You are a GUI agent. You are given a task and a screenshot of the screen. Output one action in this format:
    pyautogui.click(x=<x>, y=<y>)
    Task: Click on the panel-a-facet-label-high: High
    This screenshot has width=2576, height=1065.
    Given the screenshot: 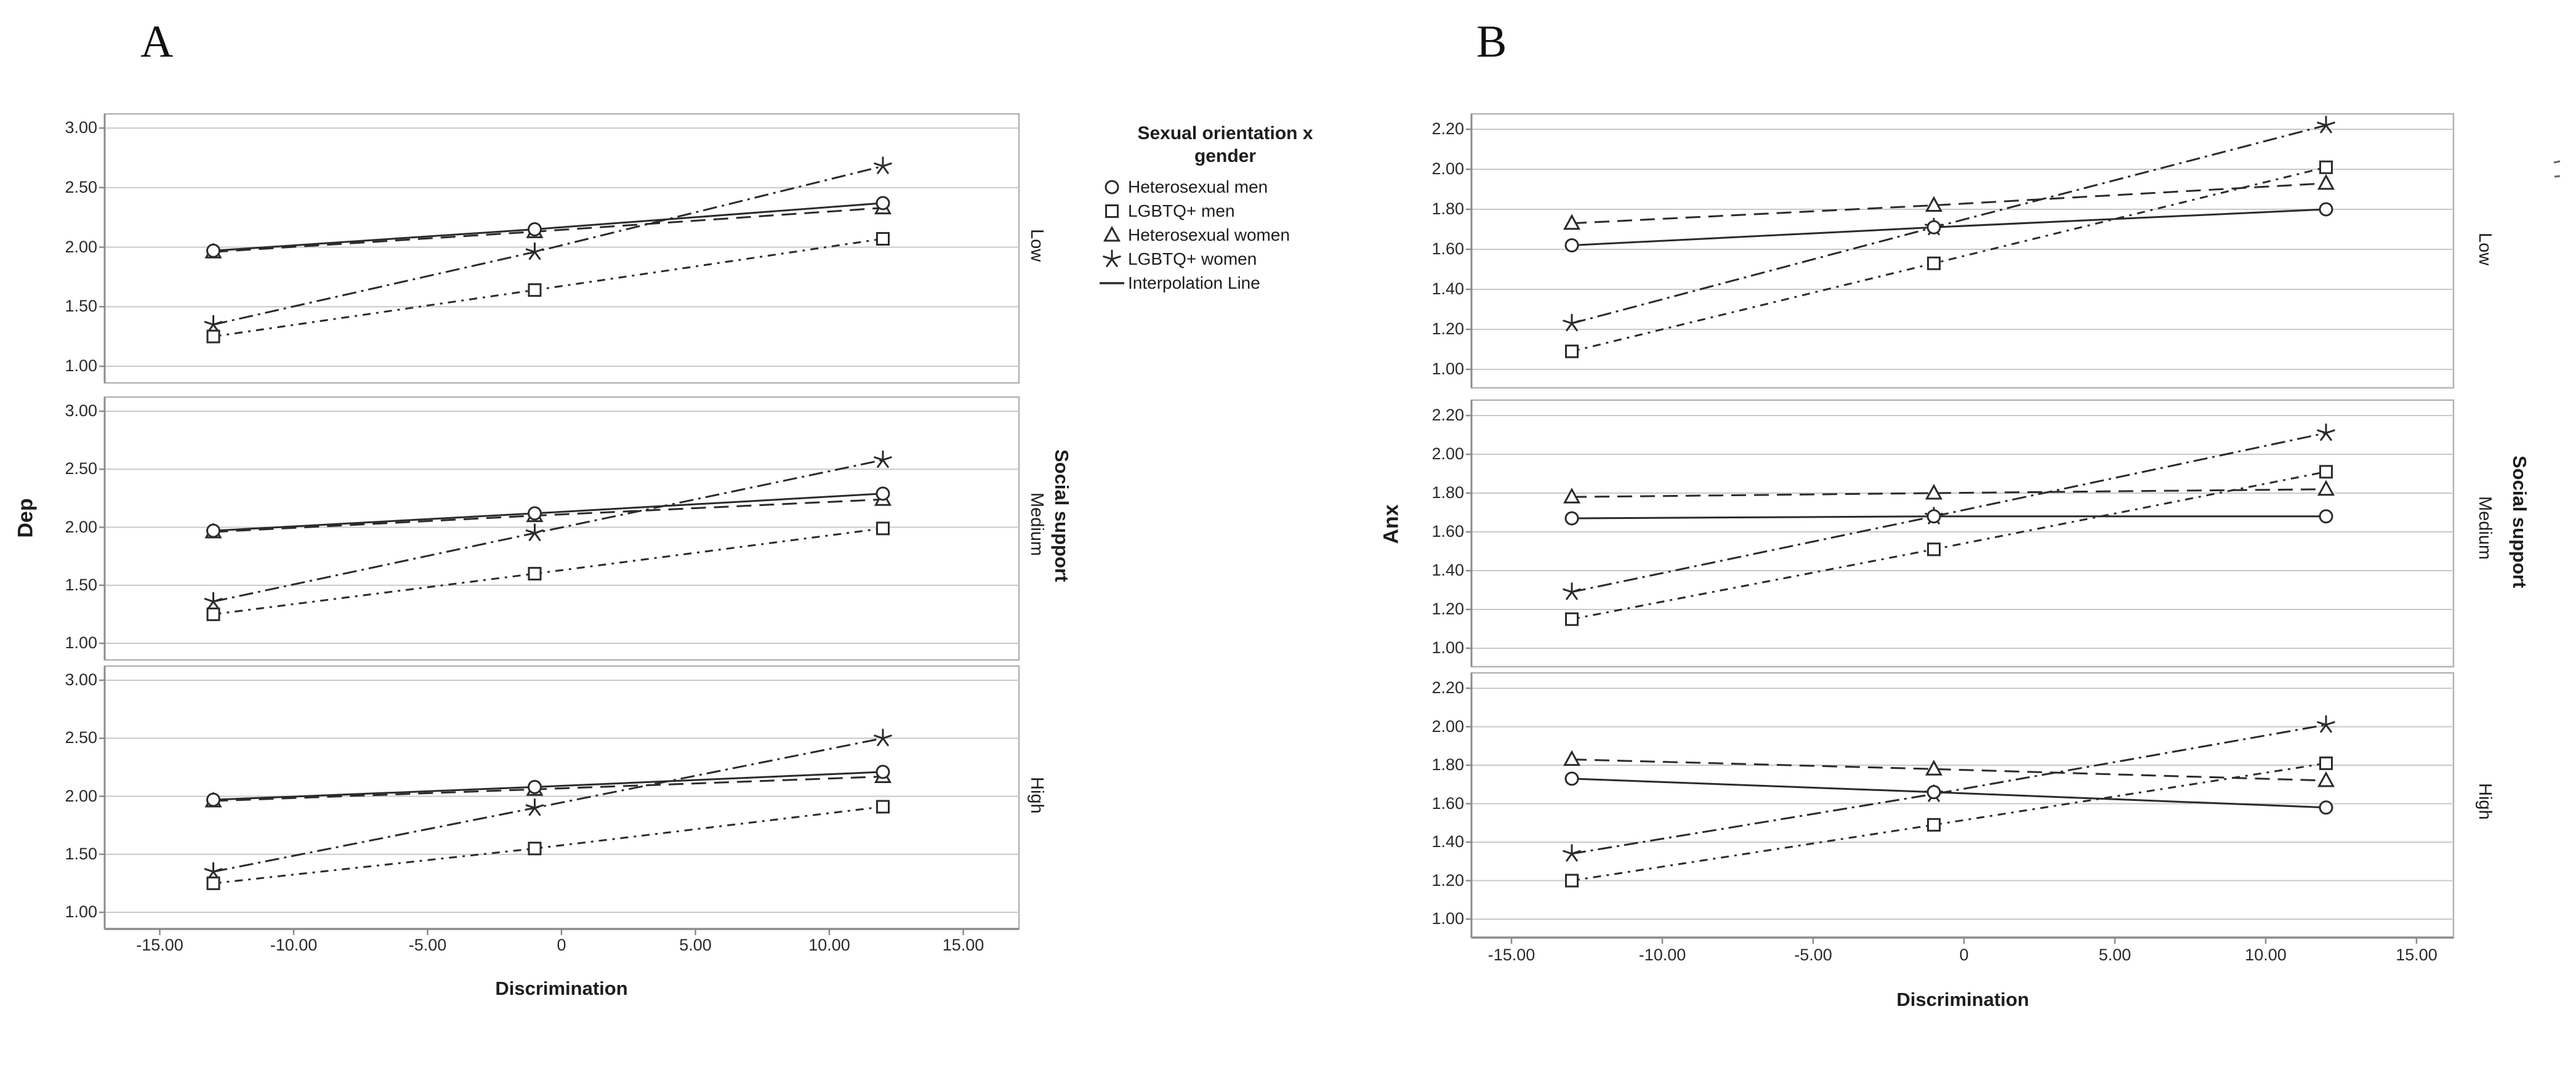 What is the action you would take?
    pyautogui.click(x=1037, y=796)
    